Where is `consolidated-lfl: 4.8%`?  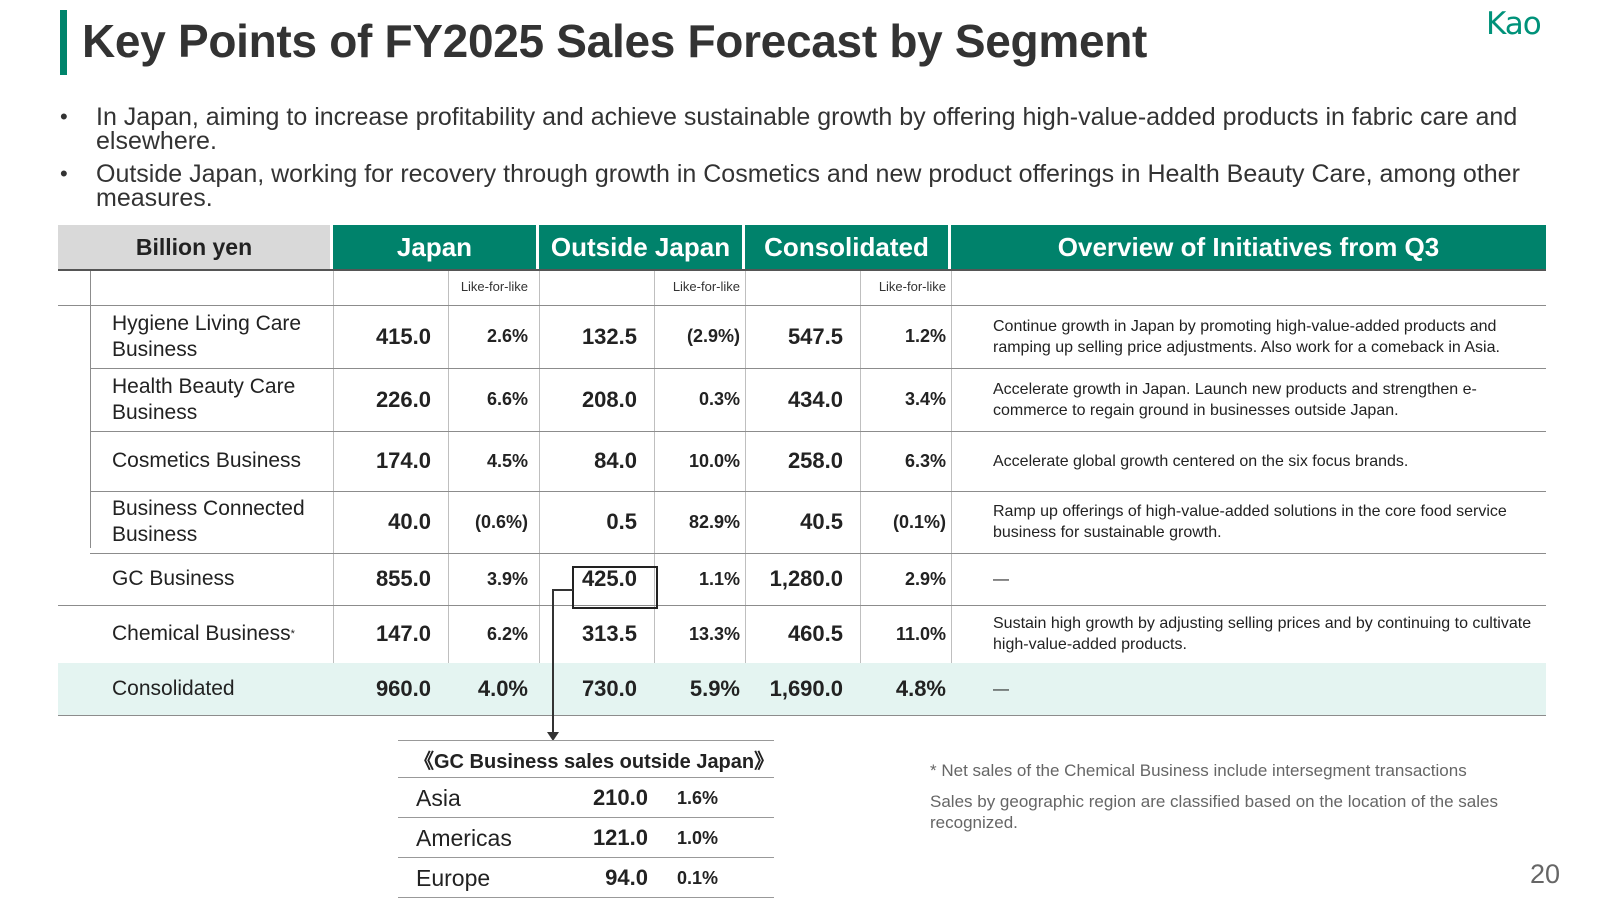 consolidated-lfl: 4.8% is located at coordinates (920, 688).